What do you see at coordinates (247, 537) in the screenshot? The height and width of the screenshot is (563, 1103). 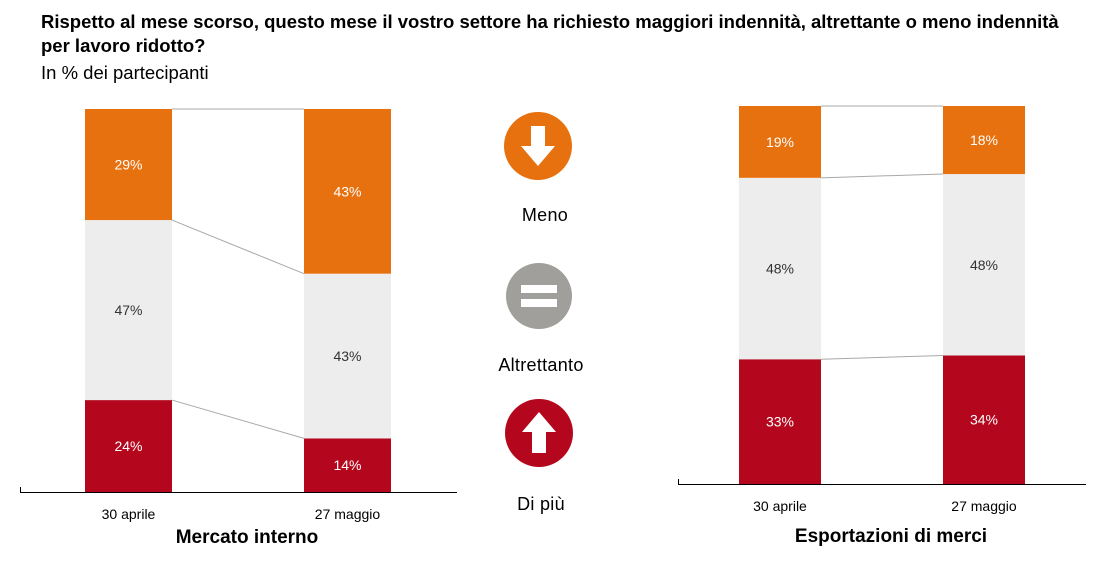 I see `chart-title: Mercato interno` at bounding box center [247, 537].